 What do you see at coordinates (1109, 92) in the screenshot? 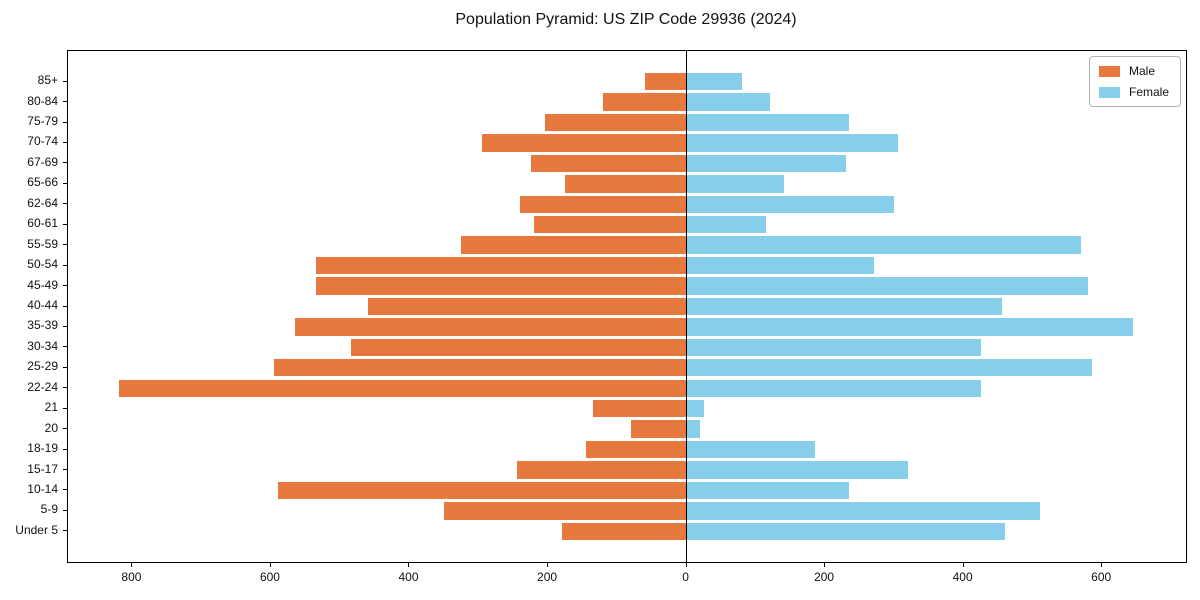
I see `legend-female-swatch` at bounding box center [1109, 92].